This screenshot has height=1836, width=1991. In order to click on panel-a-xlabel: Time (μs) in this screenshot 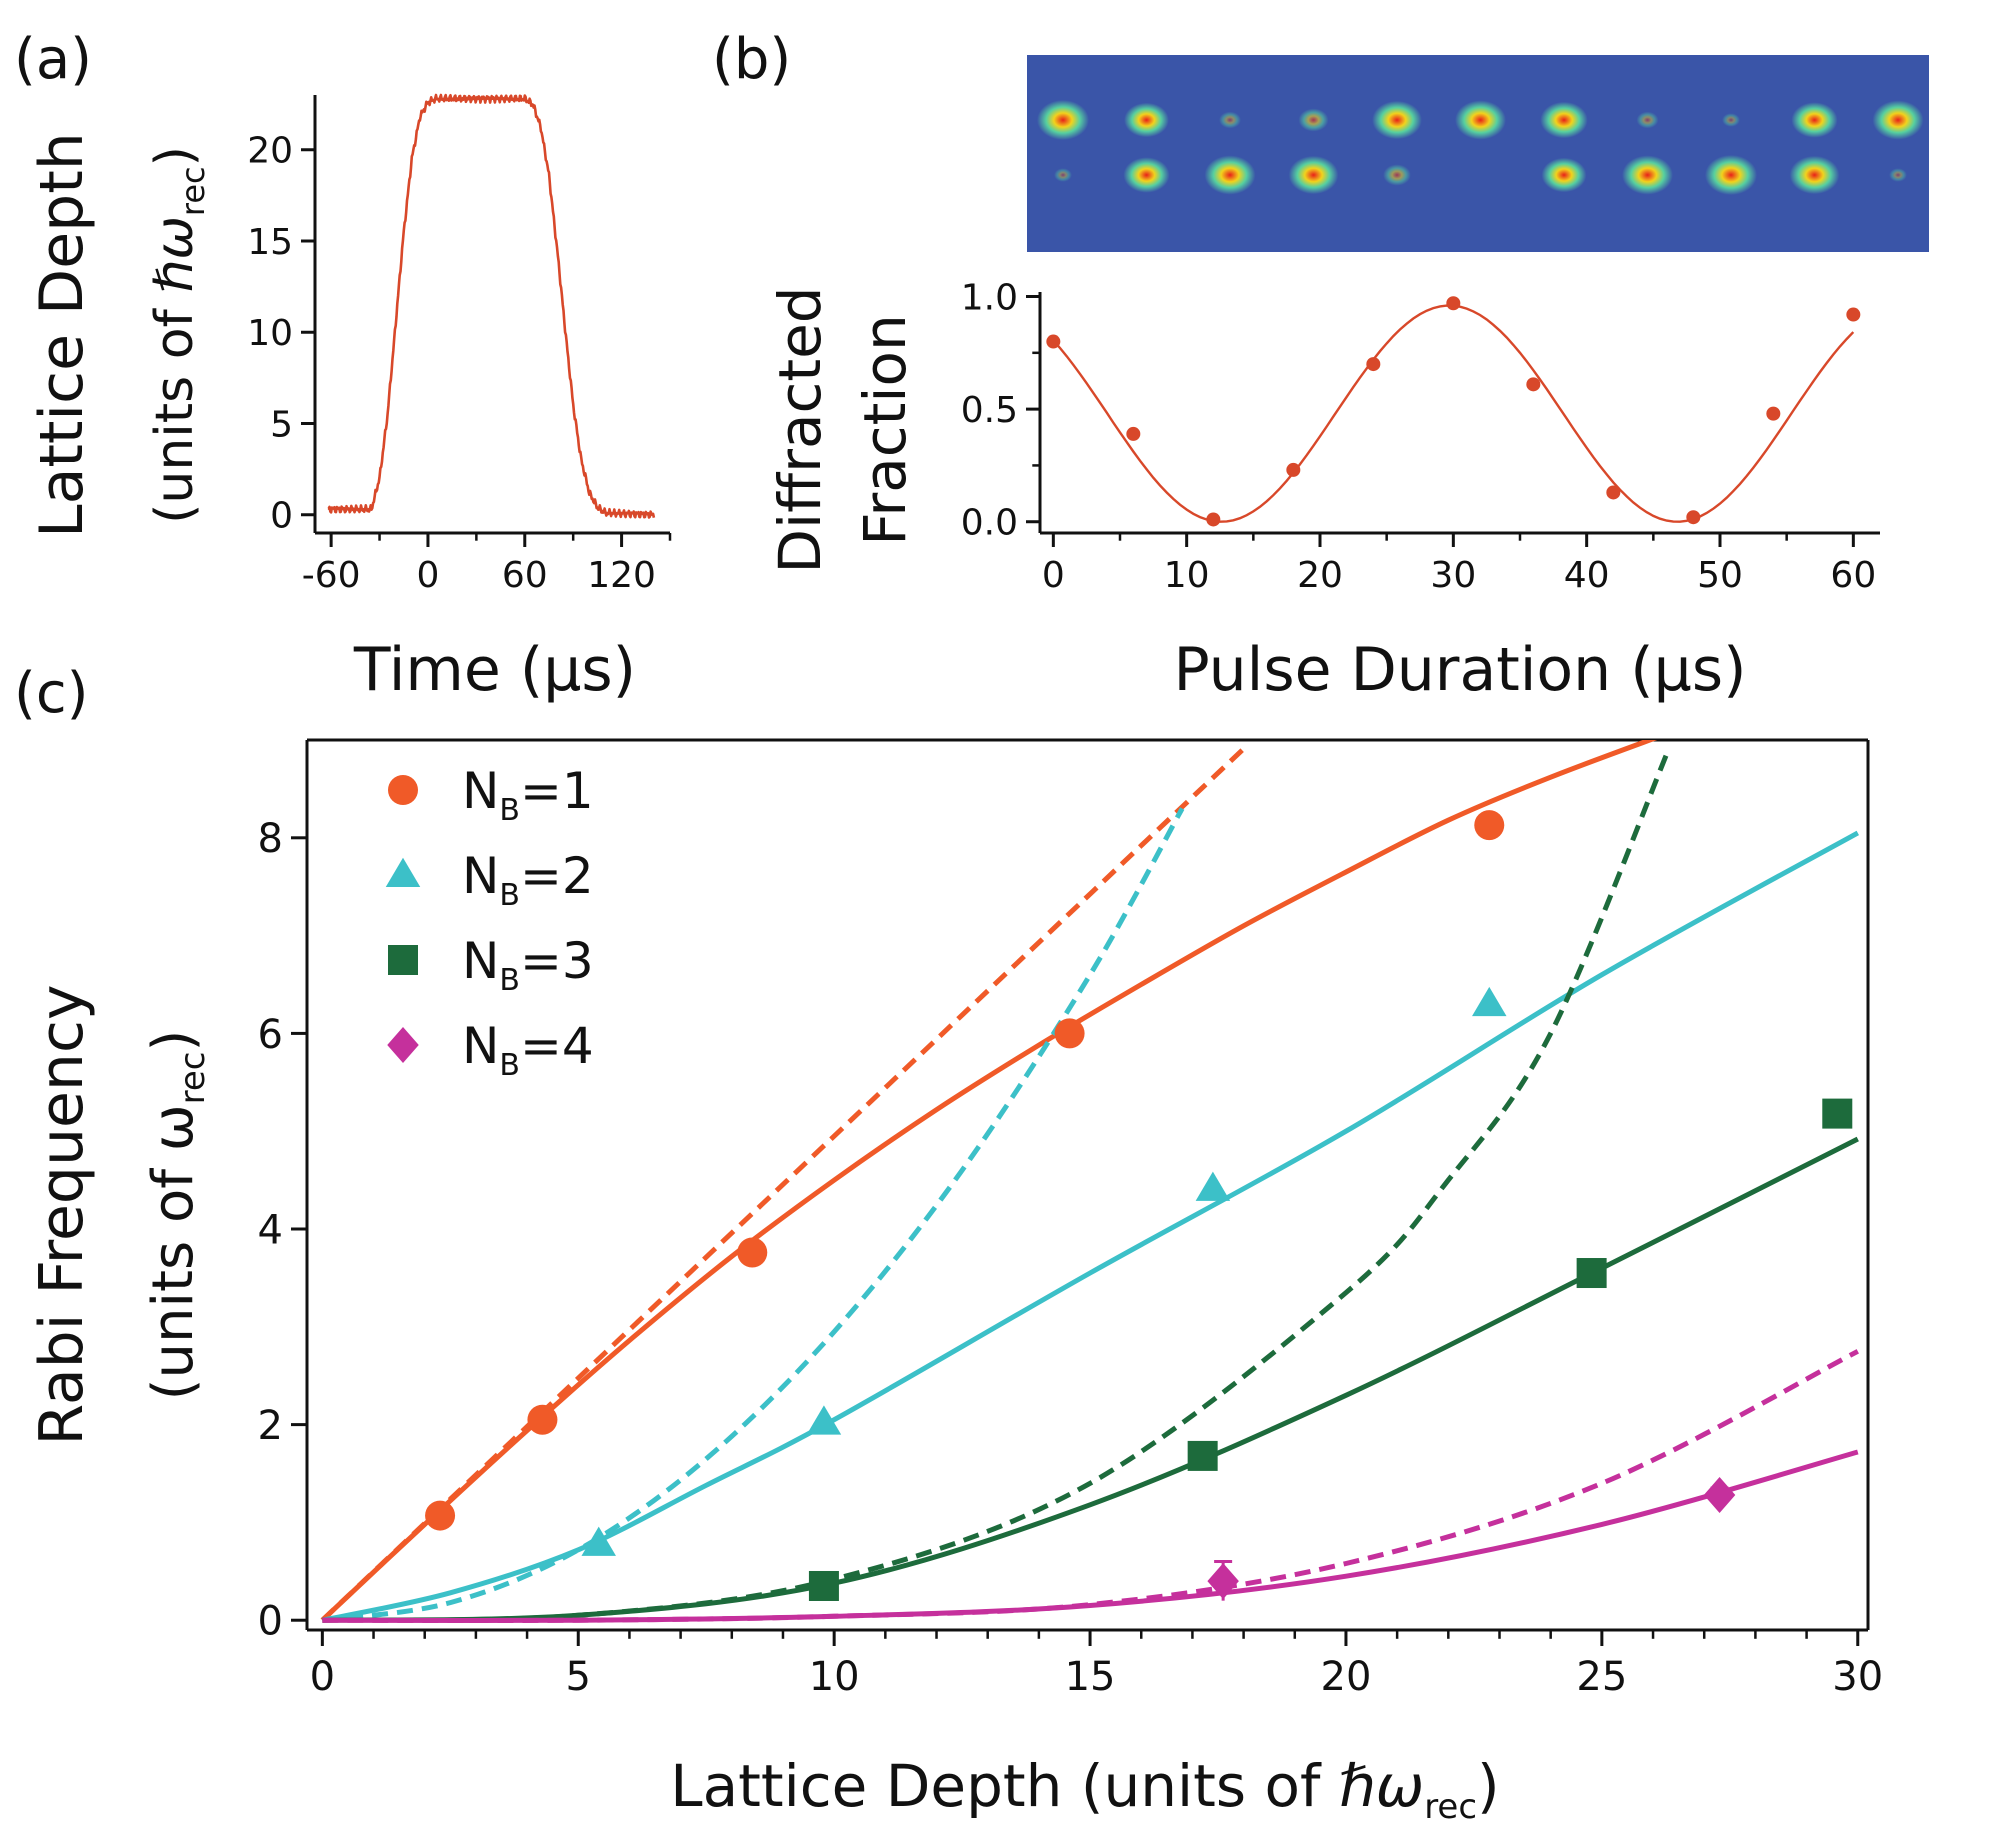, I will do `click(494, 670)`.